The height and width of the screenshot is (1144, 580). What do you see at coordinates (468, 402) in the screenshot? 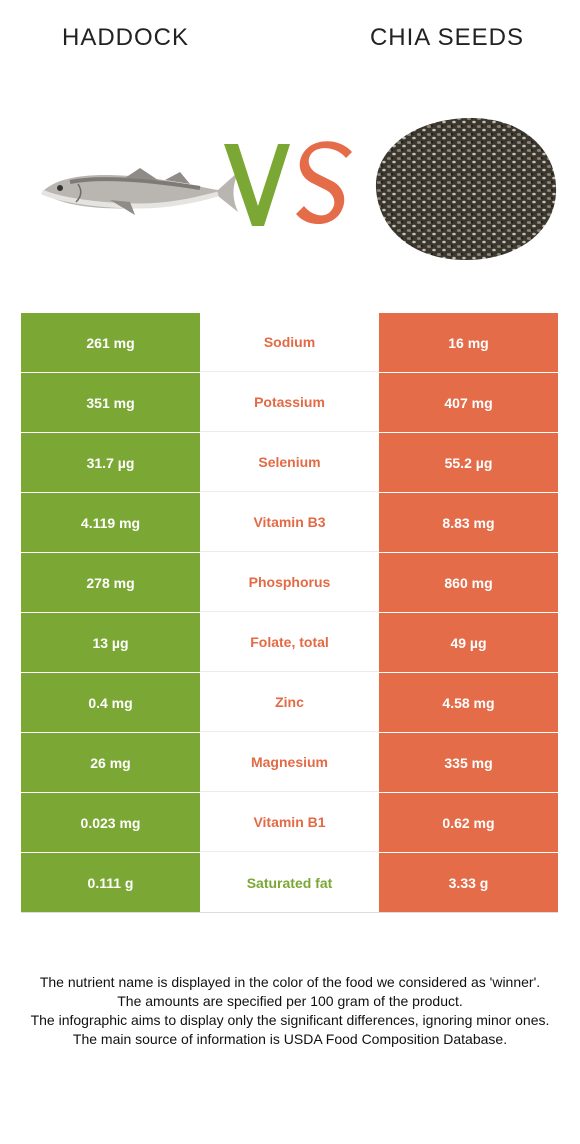
I see `right-value-cell: 407 mg` at bounding box center [468, 402].